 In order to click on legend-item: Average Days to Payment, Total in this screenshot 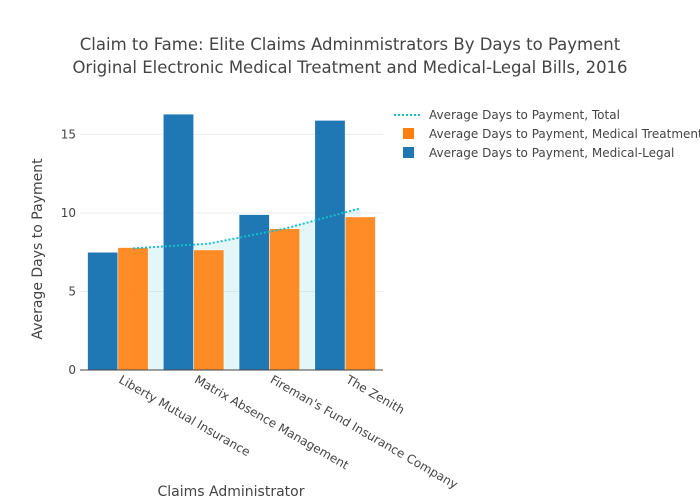, I will do `click(507, 115)`.